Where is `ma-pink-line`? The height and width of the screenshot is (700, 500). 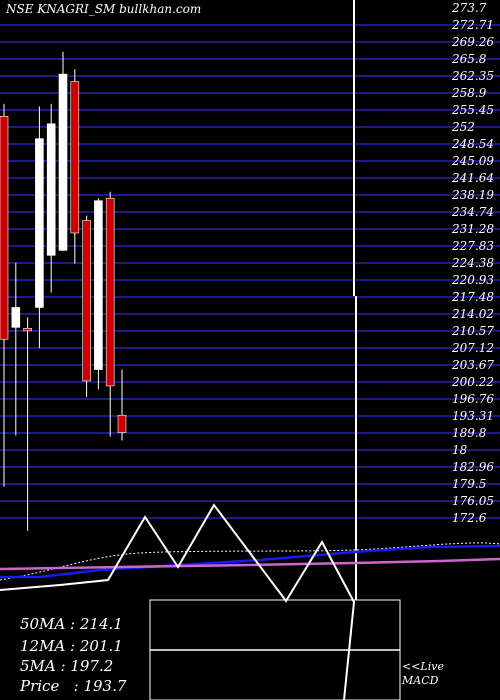
ma-pink-line is located at coordinates (250, 564).